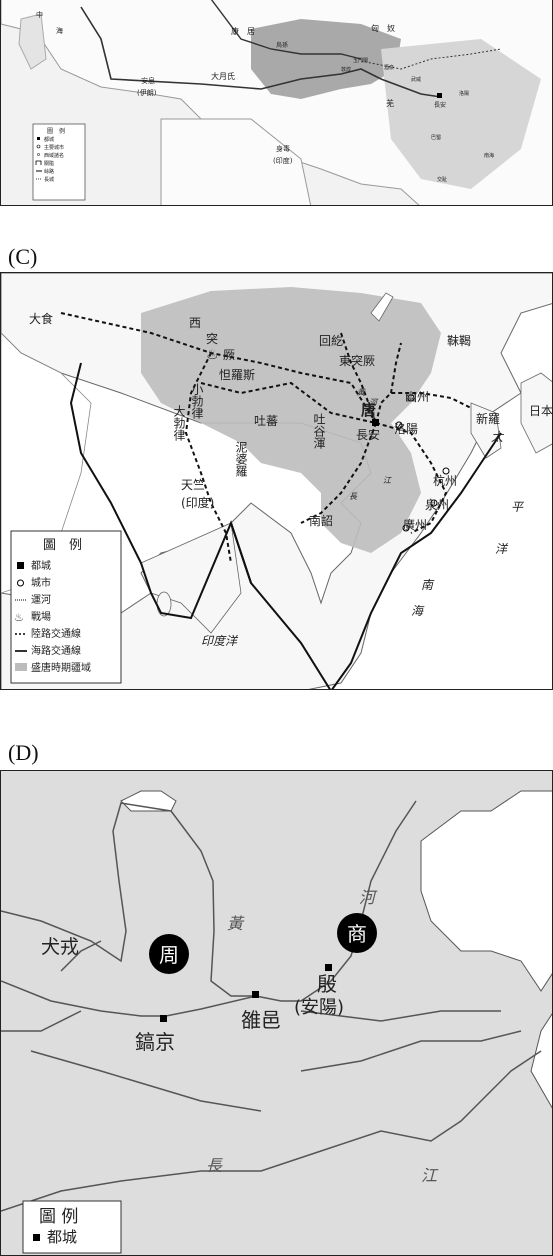 The height and width of the screenshot is (1256, 553). What do you see at coordinates (169, 954) in the screenshot?
I see `zhou-state-badge` at bounding box center [169, 954].